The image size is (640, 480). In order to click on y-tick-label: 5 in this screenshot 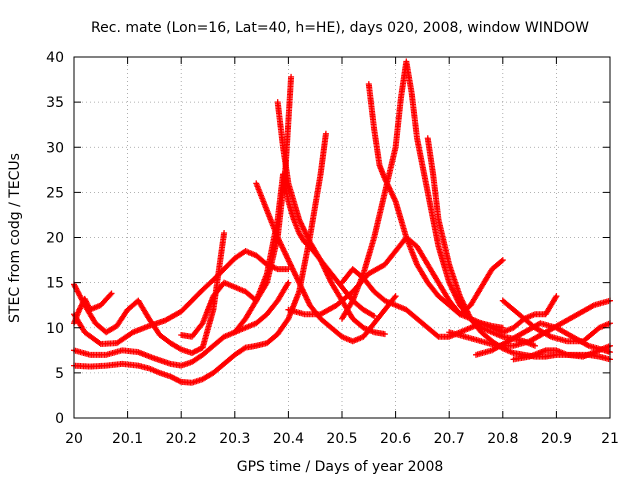, I will do `click(59, 374)`.